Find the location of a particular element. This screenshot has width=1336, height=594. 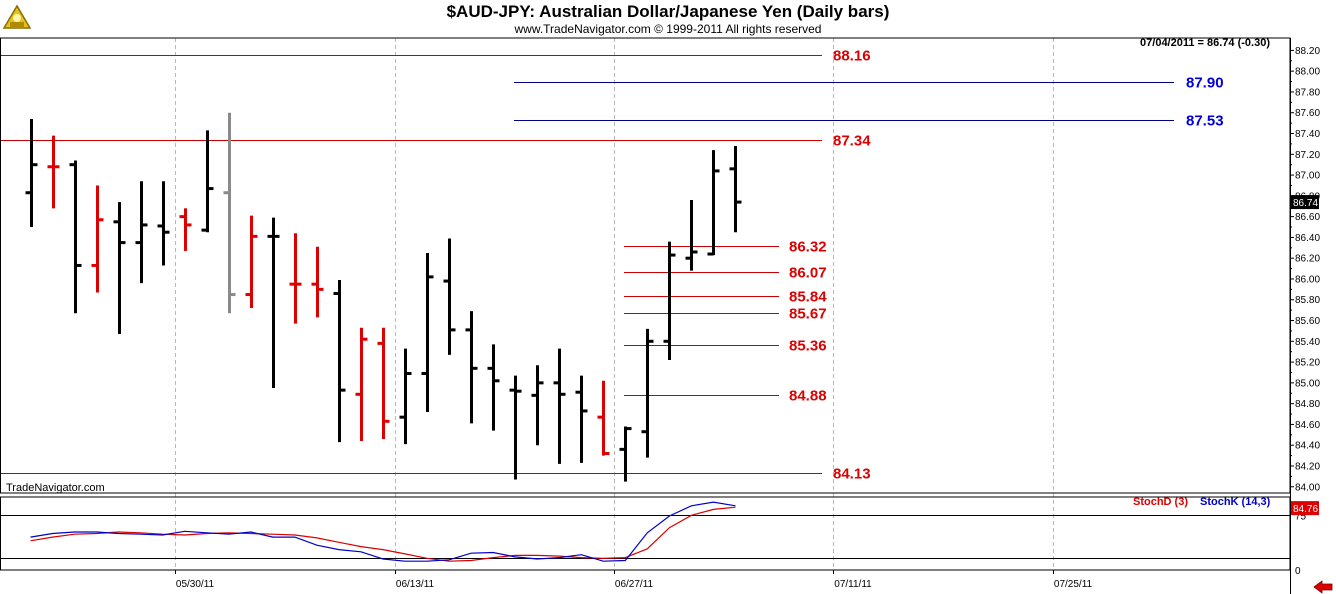

stoch-line-stochD is located at coordinates (383, 534).